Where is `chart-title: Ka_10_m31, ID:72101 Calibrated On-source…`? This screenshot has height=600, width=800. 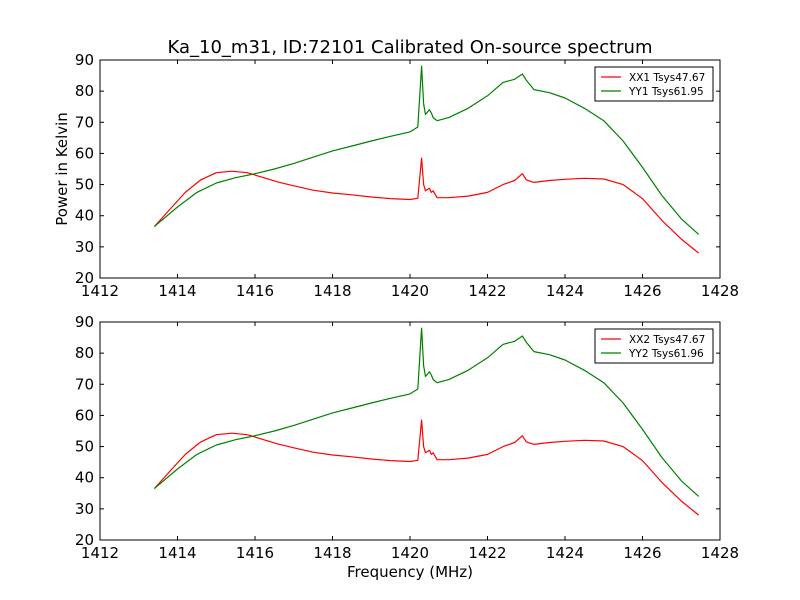 chart-title: Ka_10_m31, ID:72101 Calibrated On-source… is located at coordinates (410, 47).